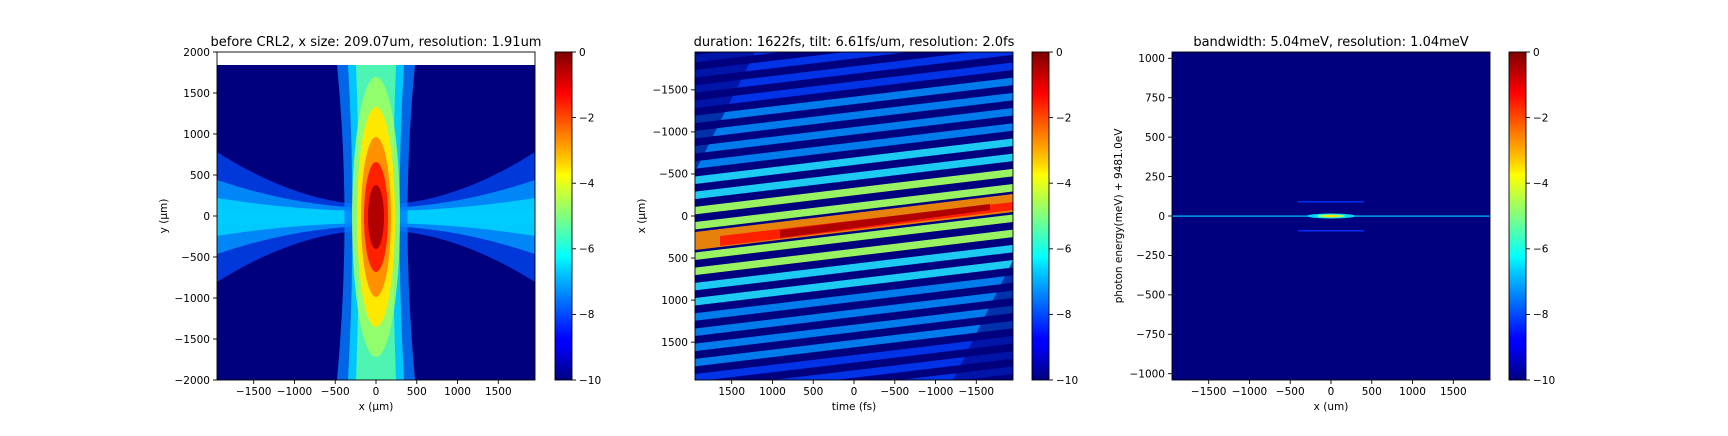 The image size is (1728, 436). I want to click on y-tick-label: 750, so click(1155, 99).